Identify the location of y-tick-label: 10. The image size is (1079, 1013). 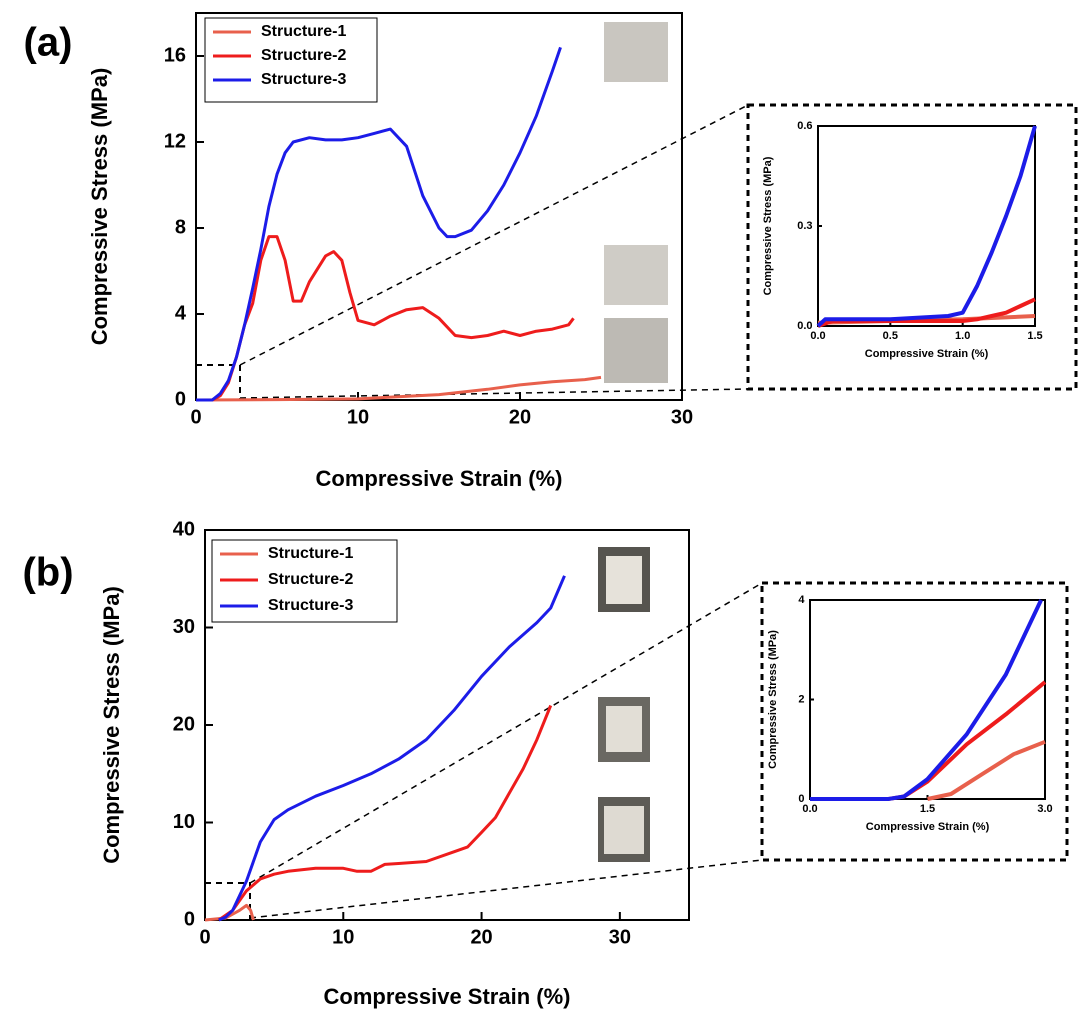
(184, 822).